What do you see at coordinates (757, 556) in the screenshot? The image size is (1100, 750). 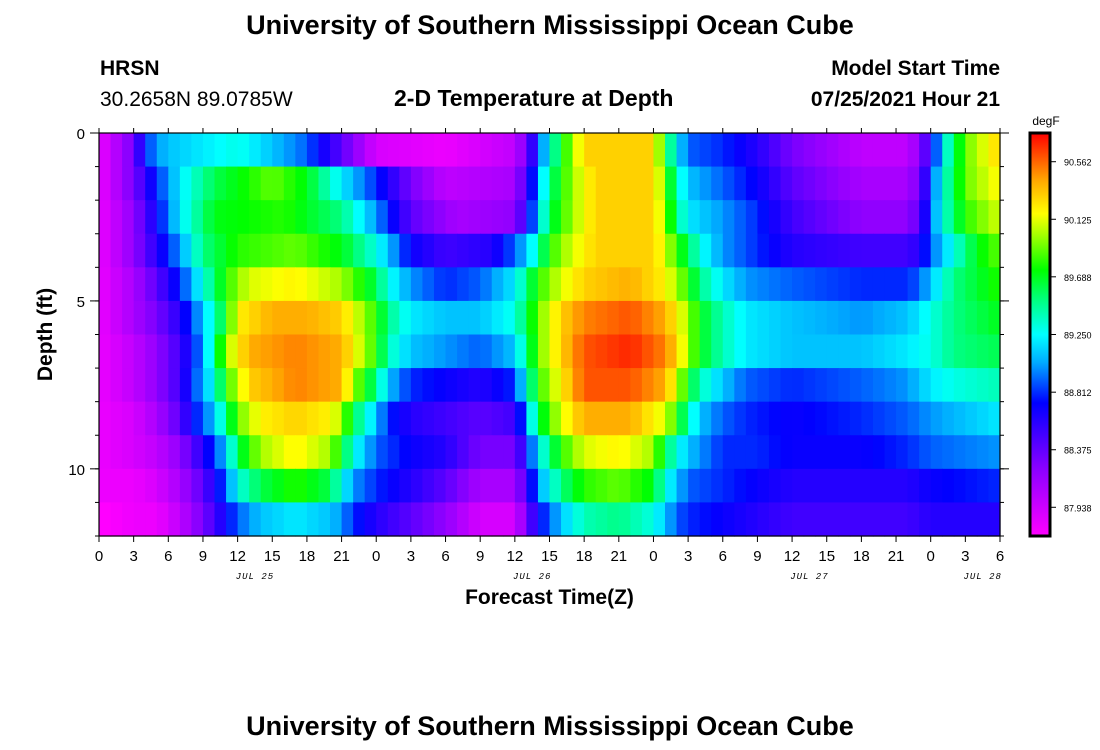 I see `x-tick-label: 9` at bounding box center [757, 556].